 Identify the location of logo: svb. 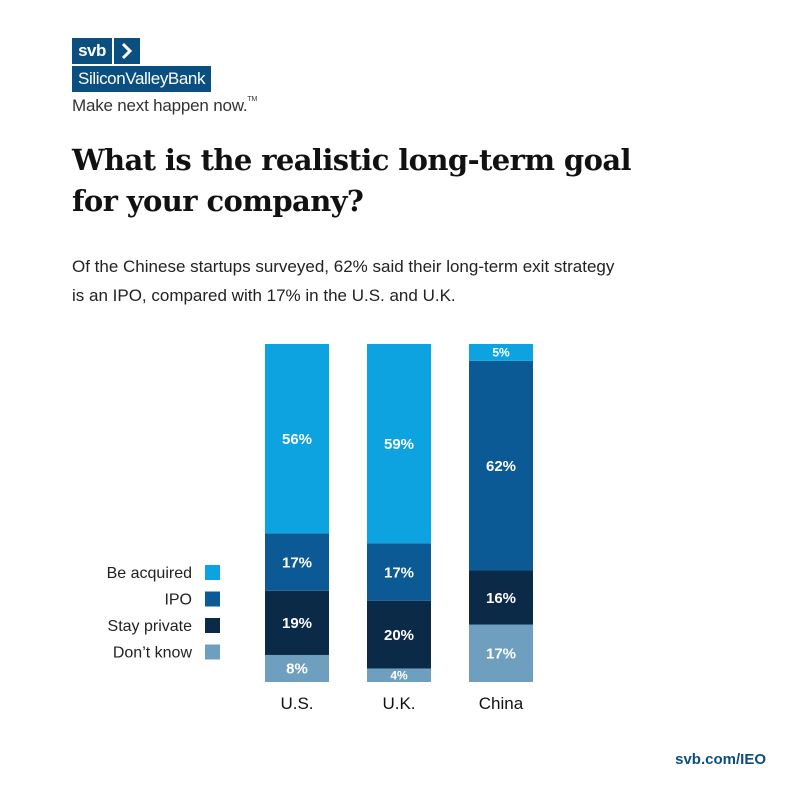
(106, 51).